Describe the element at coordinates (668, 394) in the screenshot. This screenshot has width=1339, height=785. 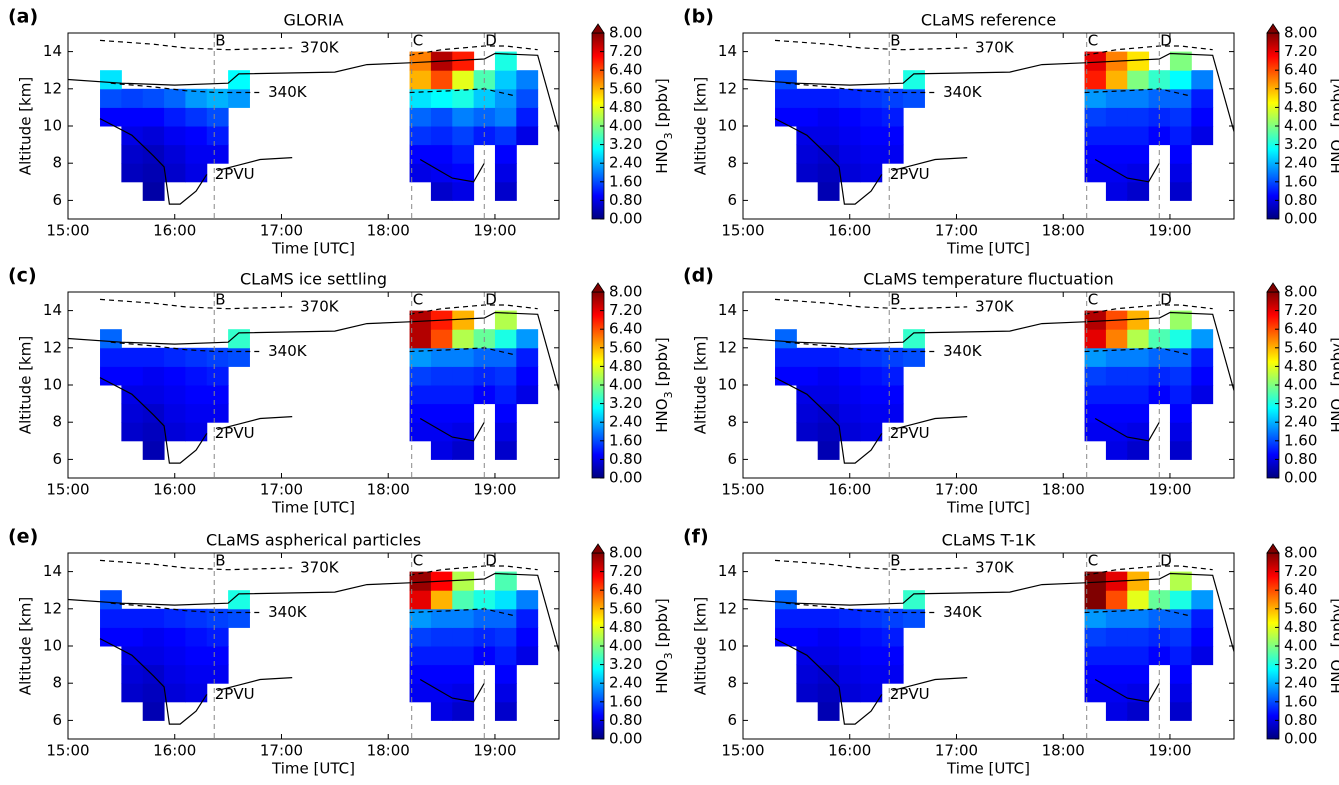
I see `colorbar-label-sub: 3` at that location.